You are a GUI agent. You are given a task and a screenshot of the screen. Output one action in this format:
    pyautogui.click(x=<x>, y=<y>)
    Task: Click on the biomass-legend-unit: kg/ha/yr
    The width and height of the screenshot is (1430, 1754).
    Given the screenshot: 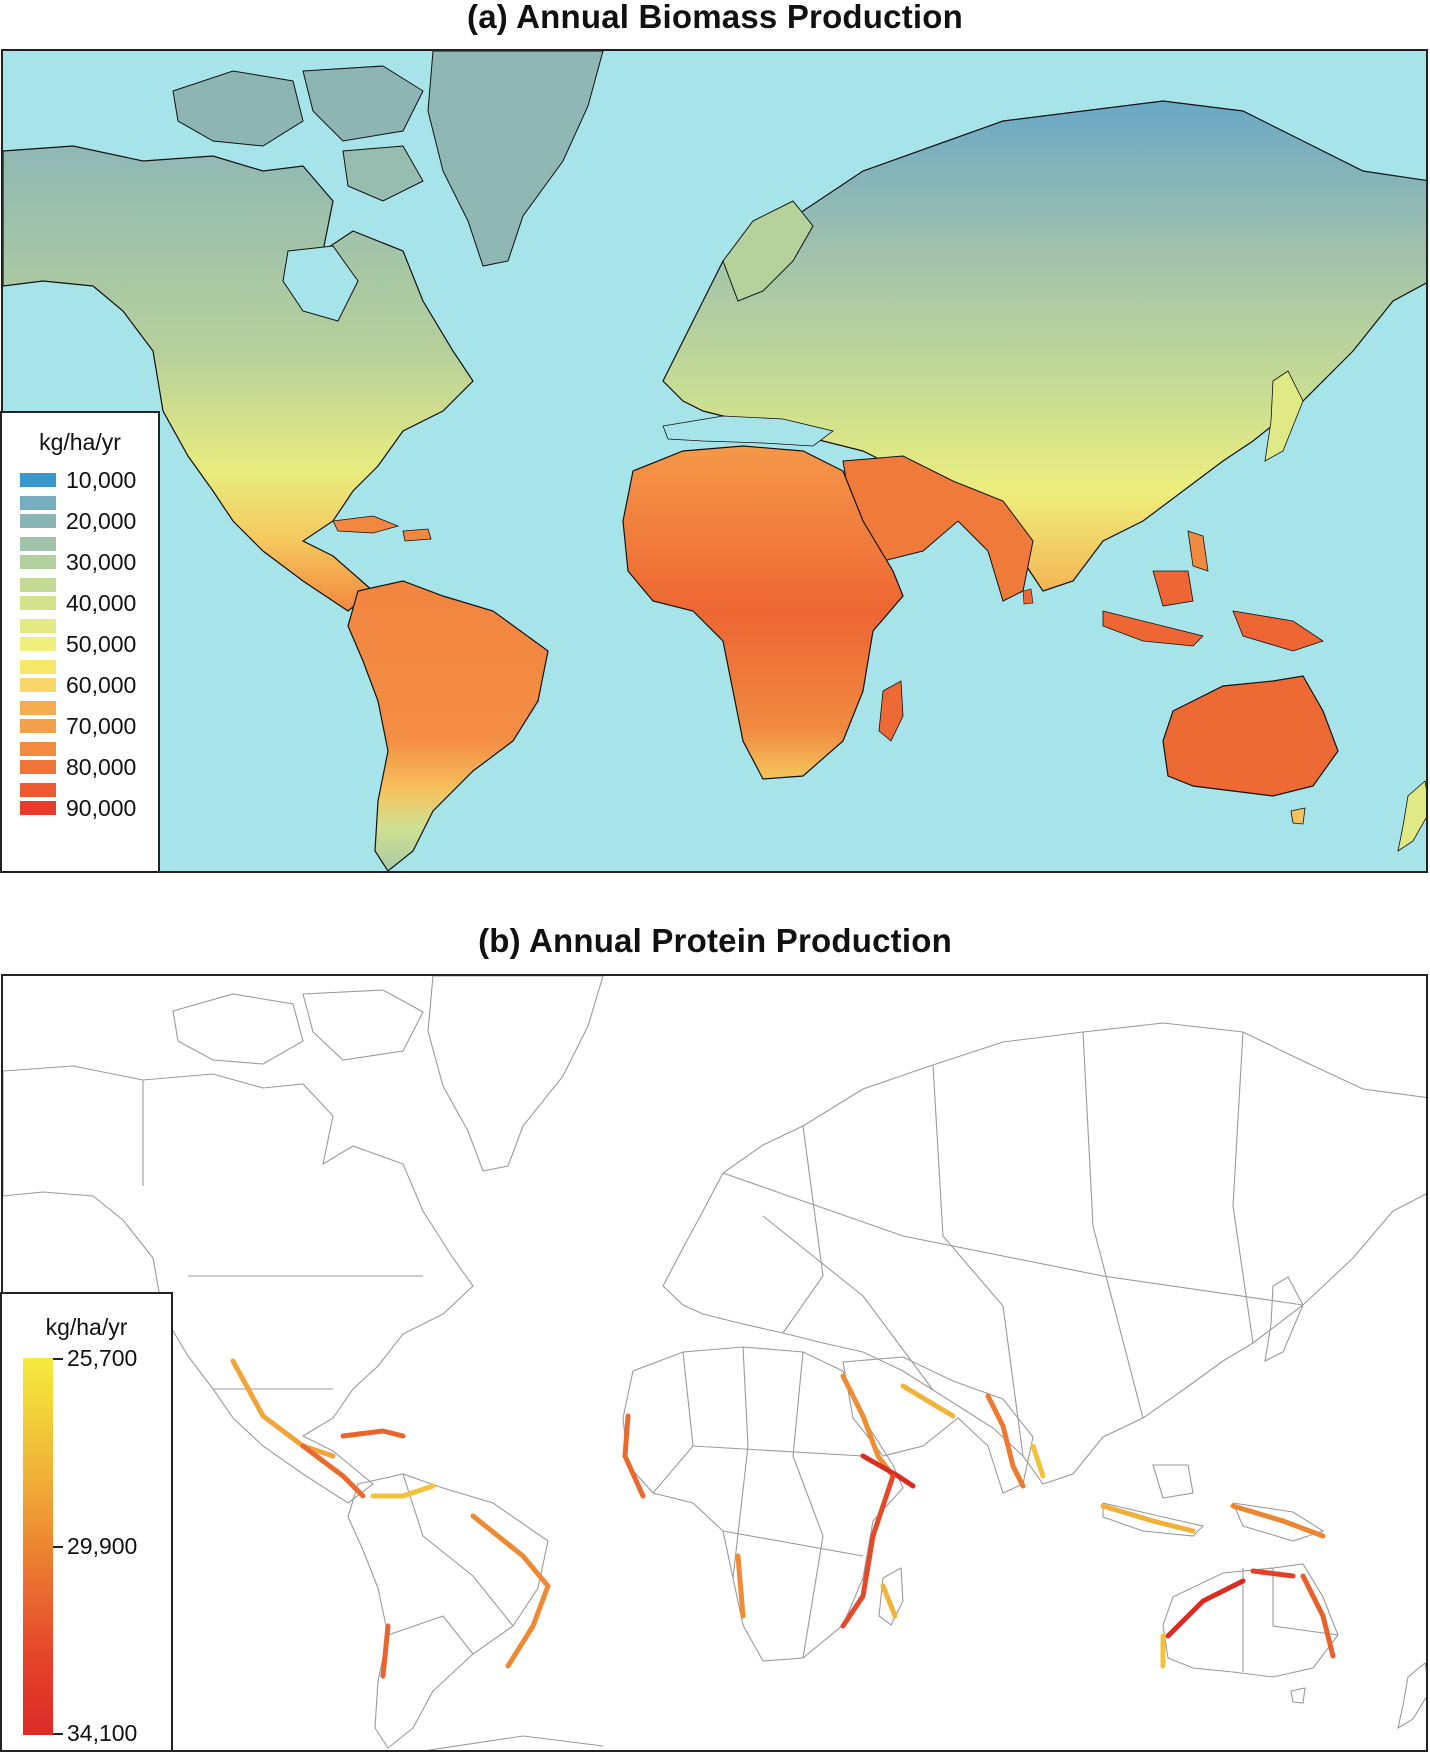 What is the action you would take?
    pyautogui.click(x=80, y=442)
    